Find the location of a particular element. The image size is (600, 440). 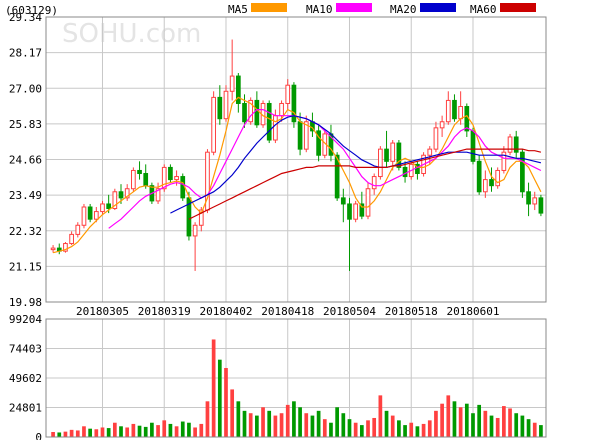

volume-tick-label: 0 is located at coordinates (38, 435).